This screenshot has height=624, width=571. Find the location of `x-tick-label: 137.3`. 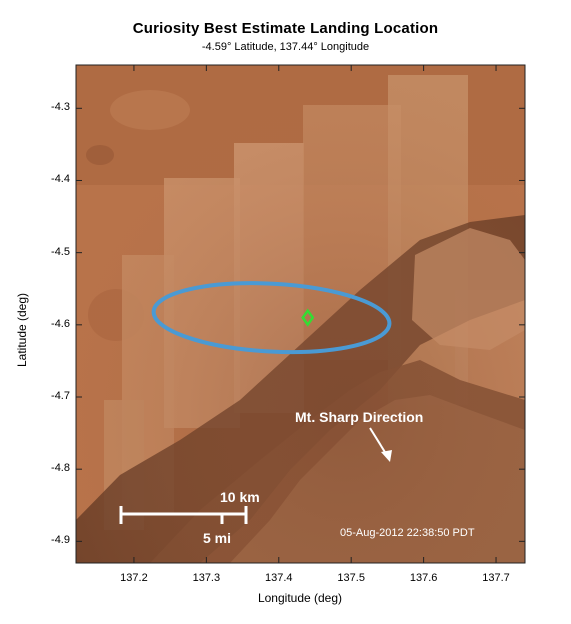

x-tick-label: 137.3 is located at coordinates (206, 578).